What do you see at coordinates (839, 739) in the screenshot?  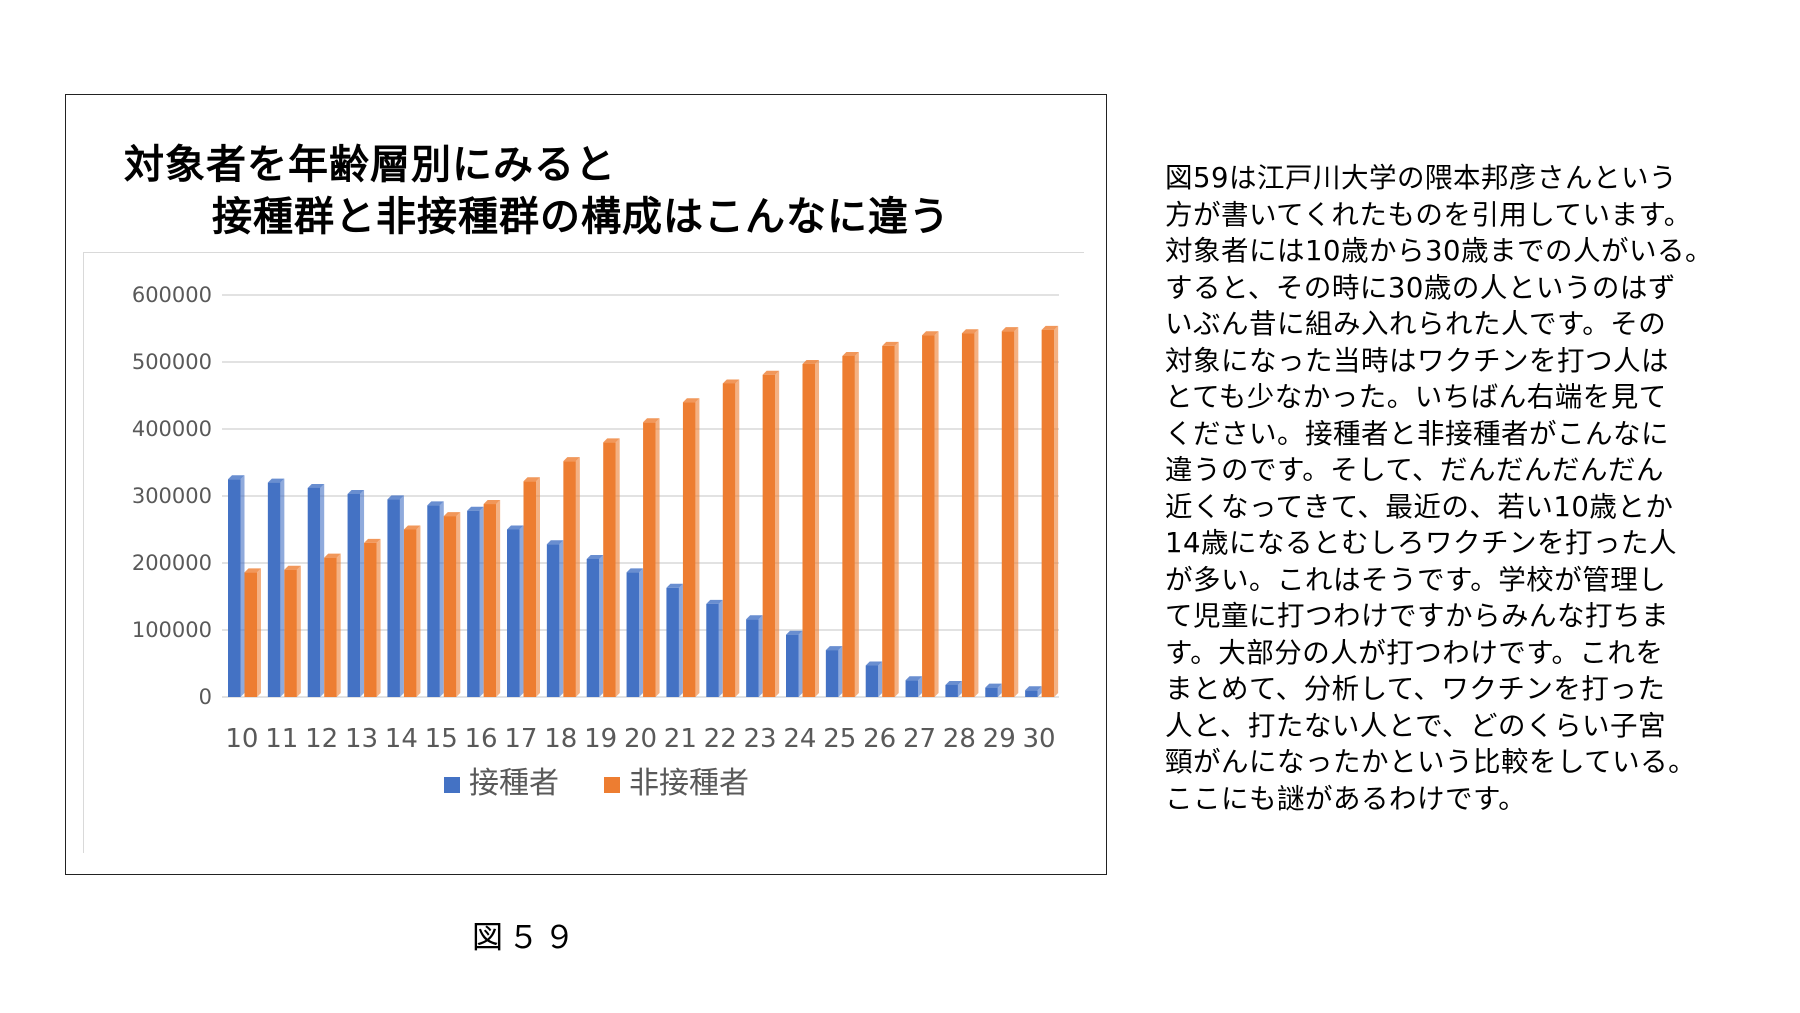 I see `x-tick-label: 25` at bounding box center [839, 739].